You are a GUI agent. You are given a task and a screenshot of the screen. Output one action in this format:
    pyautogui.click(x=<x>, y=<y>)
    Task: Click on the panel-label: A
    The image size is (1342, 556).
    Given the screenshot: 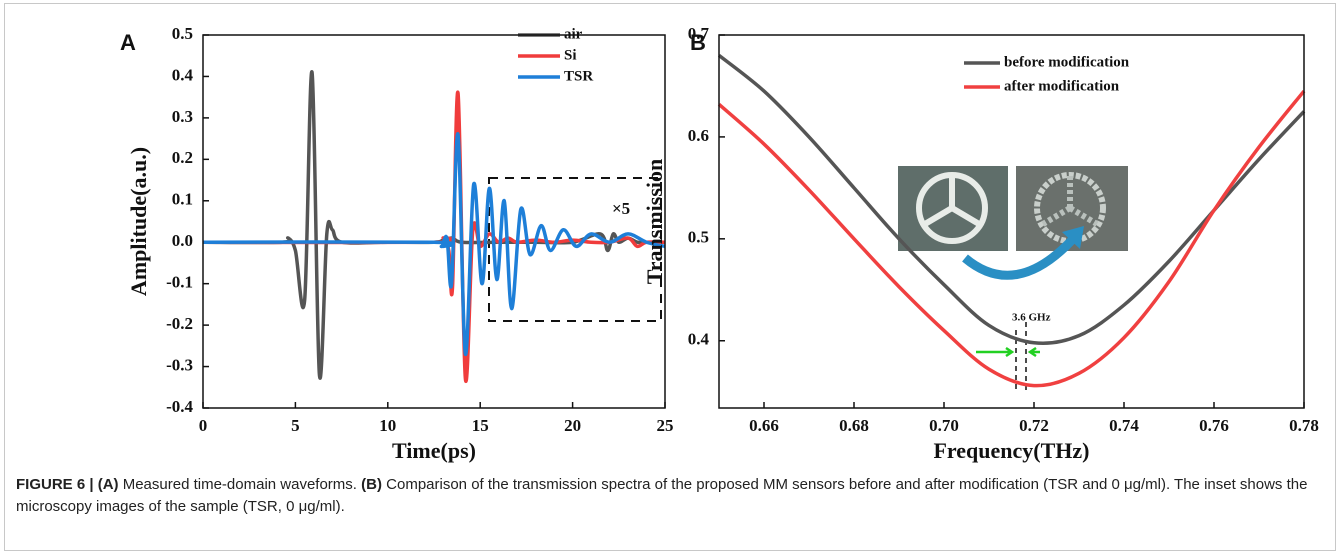 What is the action you would take?
    pyautogui.click(x=128, y=42)
    